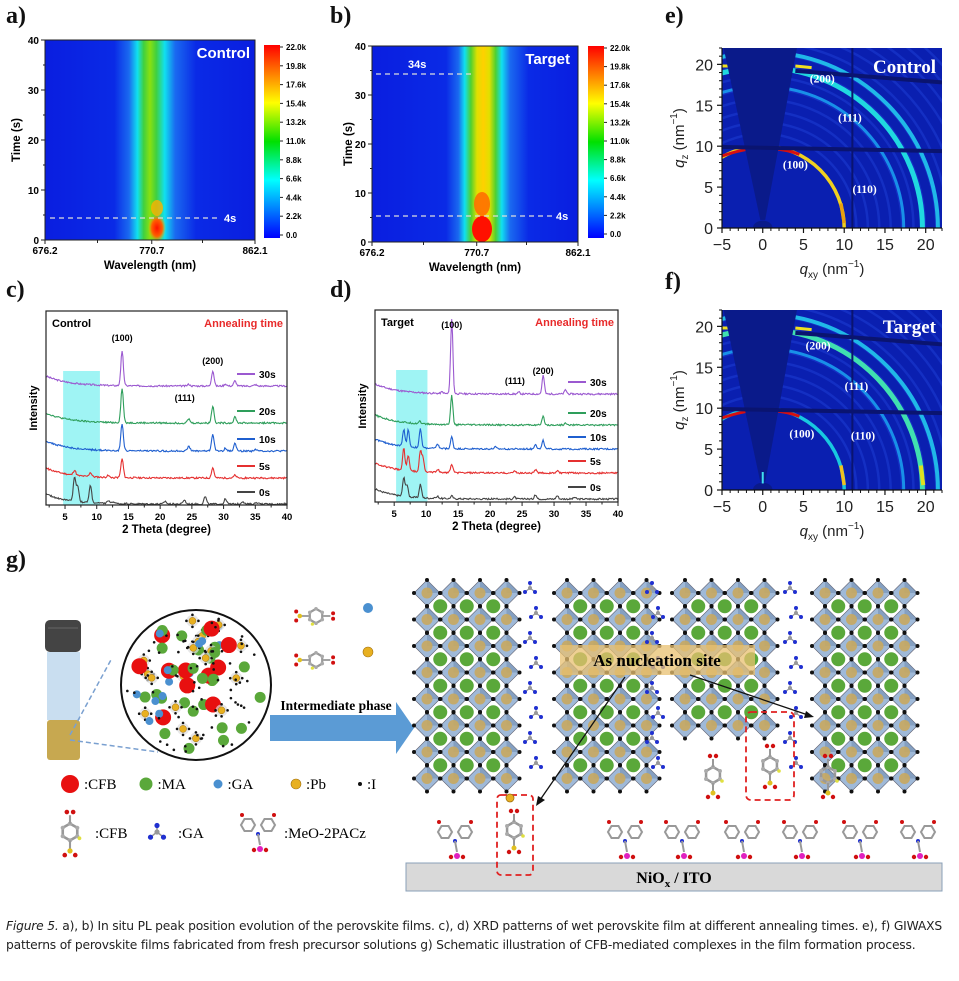  I want to click on x-tick-label: 40, so click(287, 517).